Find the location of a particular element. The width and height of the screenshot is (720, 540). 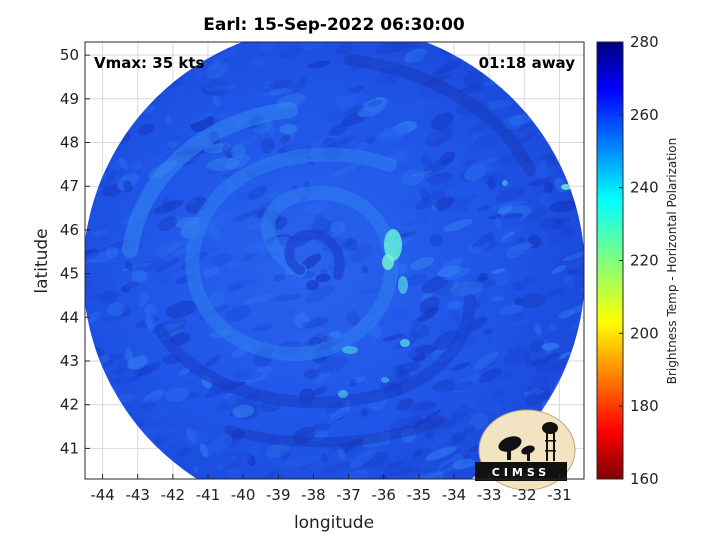

x-tick-label: -38 is located at coordinates (313, 495).